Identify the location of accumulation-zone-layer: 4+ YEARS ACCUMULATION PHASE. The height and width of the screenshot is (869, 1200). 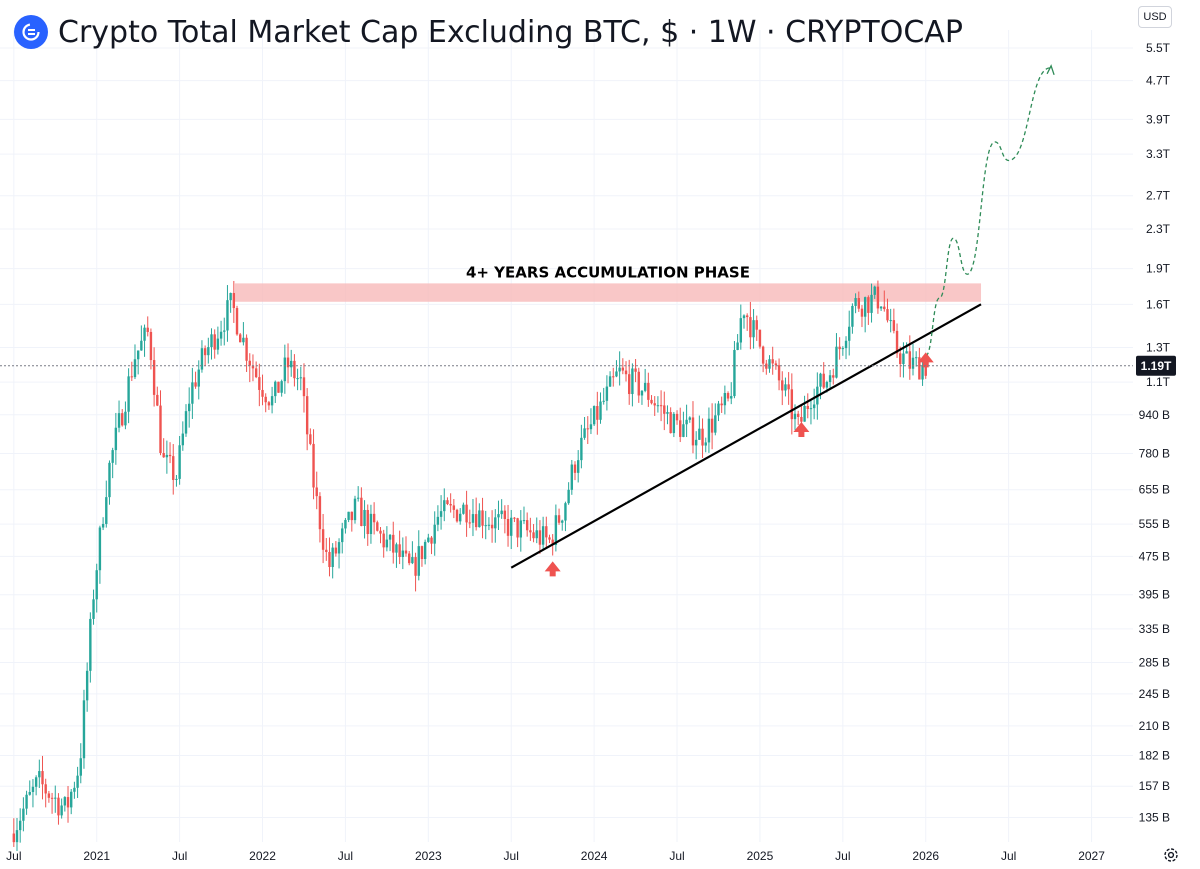
(608, 282).